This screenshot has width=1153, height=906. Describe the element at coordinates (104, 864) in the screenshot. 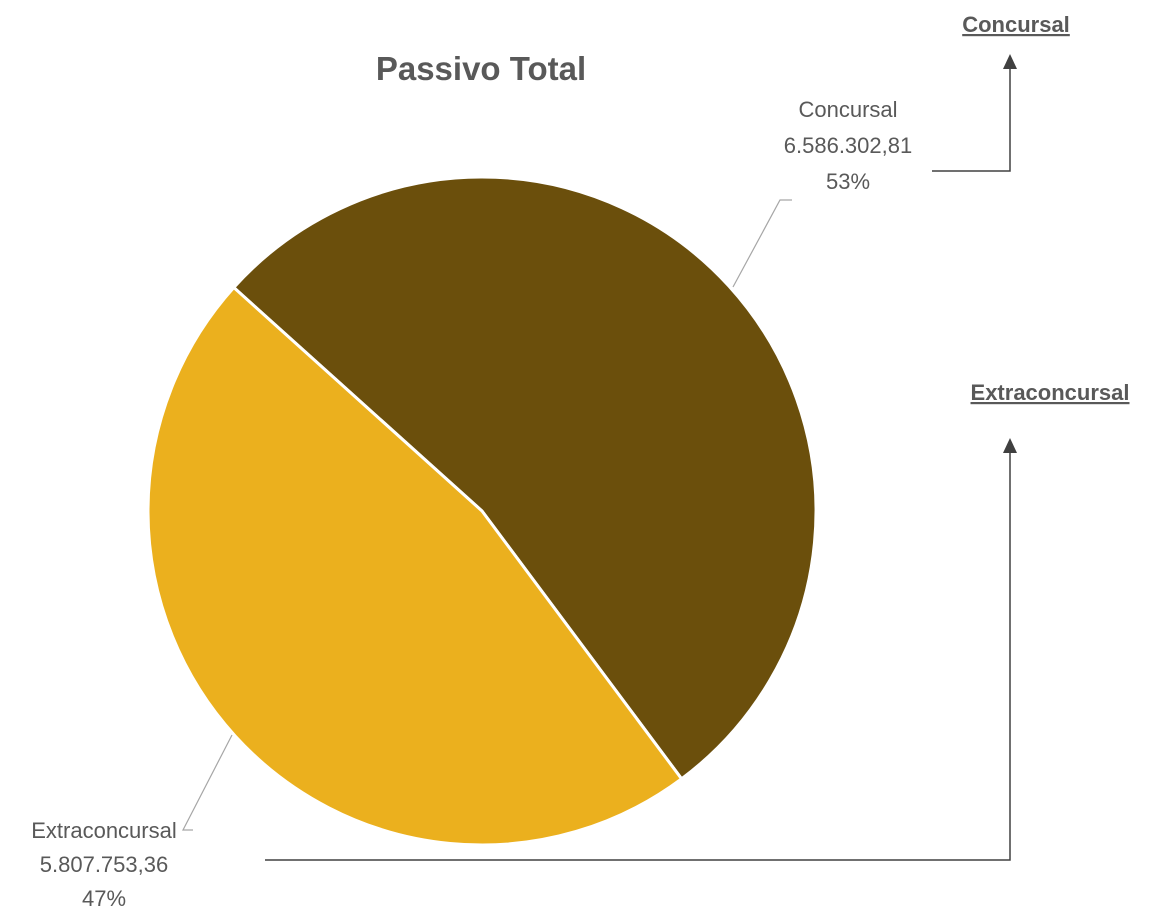

I see `extraconcursal-value-label: 5.807.753,36` at that location.